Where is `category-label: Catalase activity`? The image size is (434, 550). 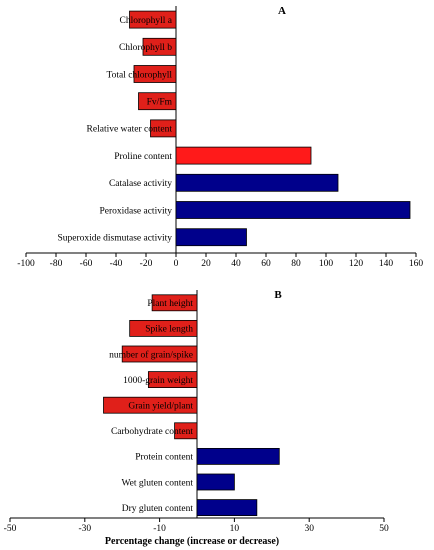 category-label: Catalase activity is located at coordinates (140, 184).